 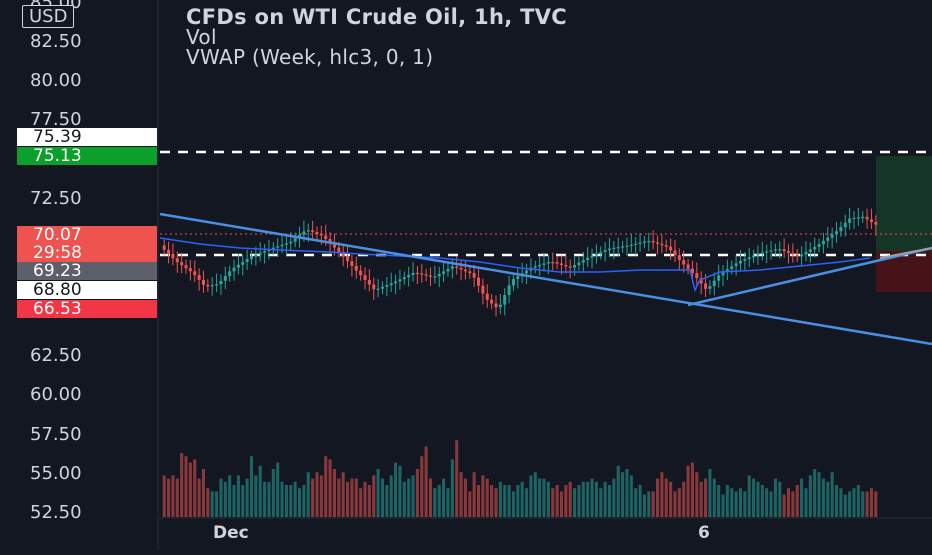 I want to click on vwap-indicator-label: VWAP (Week, hlc3, 0, 1), so click(x=310, y=57).